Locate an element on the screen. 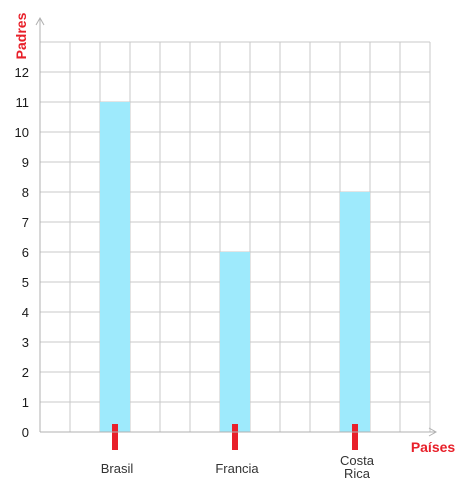 This screenshot has height=487, width=461. y-tick-label: 4 is located at coordinates (25, 312).